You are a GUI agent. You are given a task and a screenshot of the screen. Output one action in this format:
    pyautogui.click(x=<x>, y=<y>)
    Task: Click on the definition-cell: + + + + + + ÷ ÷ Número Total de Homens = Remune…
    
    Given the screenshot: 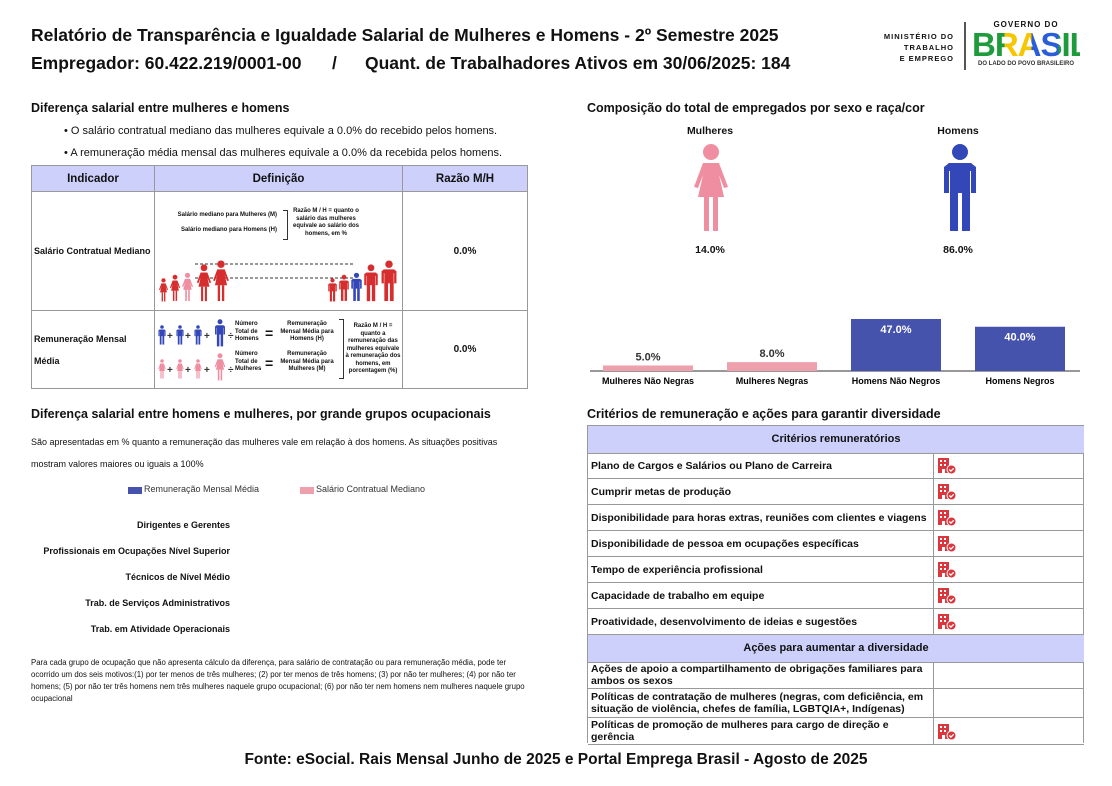 What is the action you would take?
    pyautogui.click(x=279, y=350)
    